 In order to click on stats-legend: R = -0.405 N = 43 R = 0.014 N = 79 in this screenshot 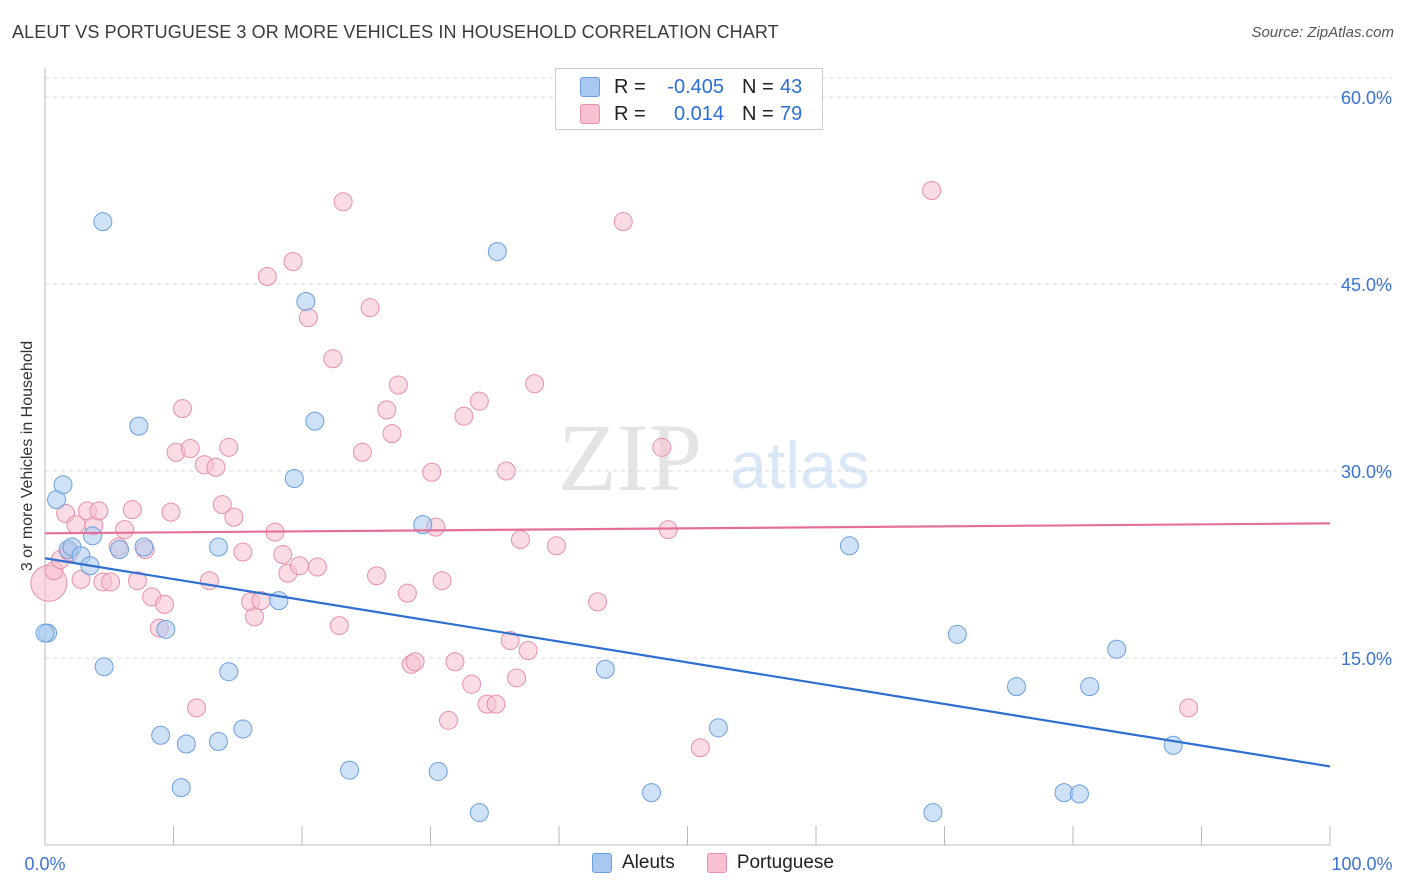, I will do `click(689, 99)`.